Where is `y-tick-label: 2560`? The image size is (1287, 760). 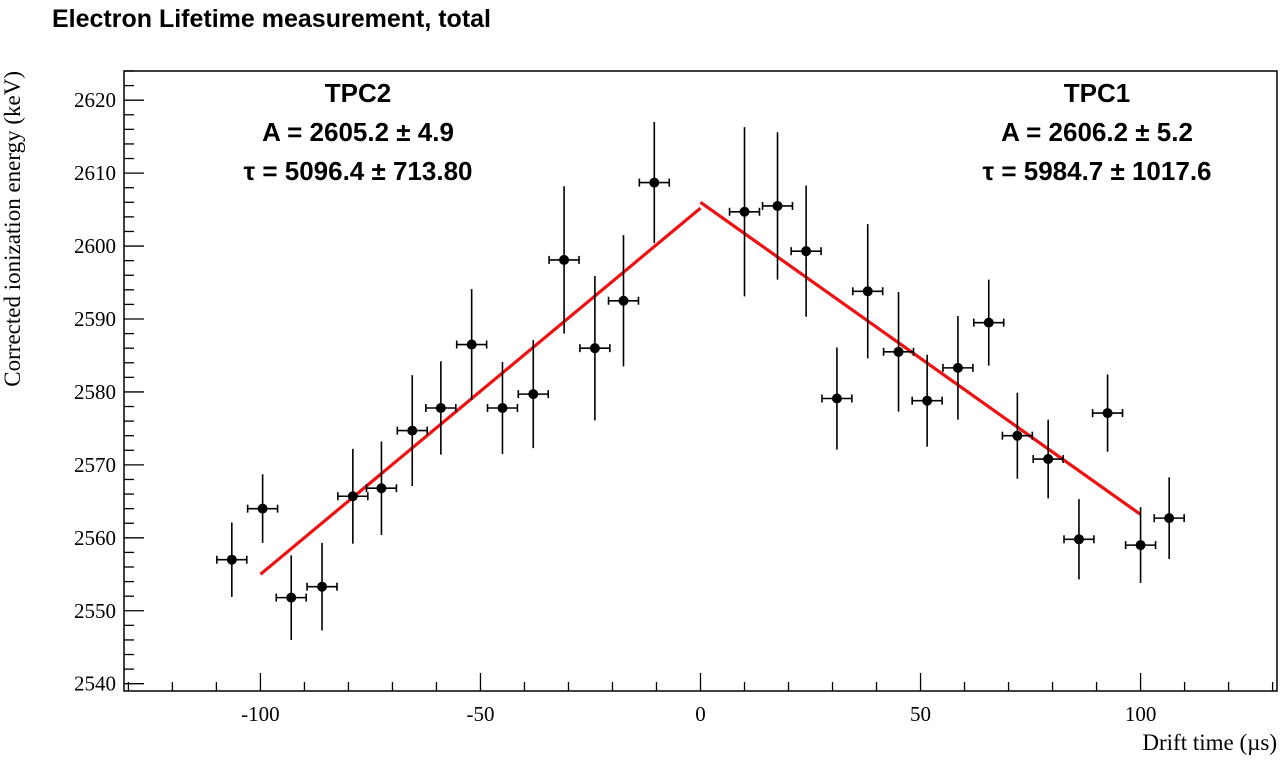 y-tick-label: 2560 is located at coordinates (95, 538).